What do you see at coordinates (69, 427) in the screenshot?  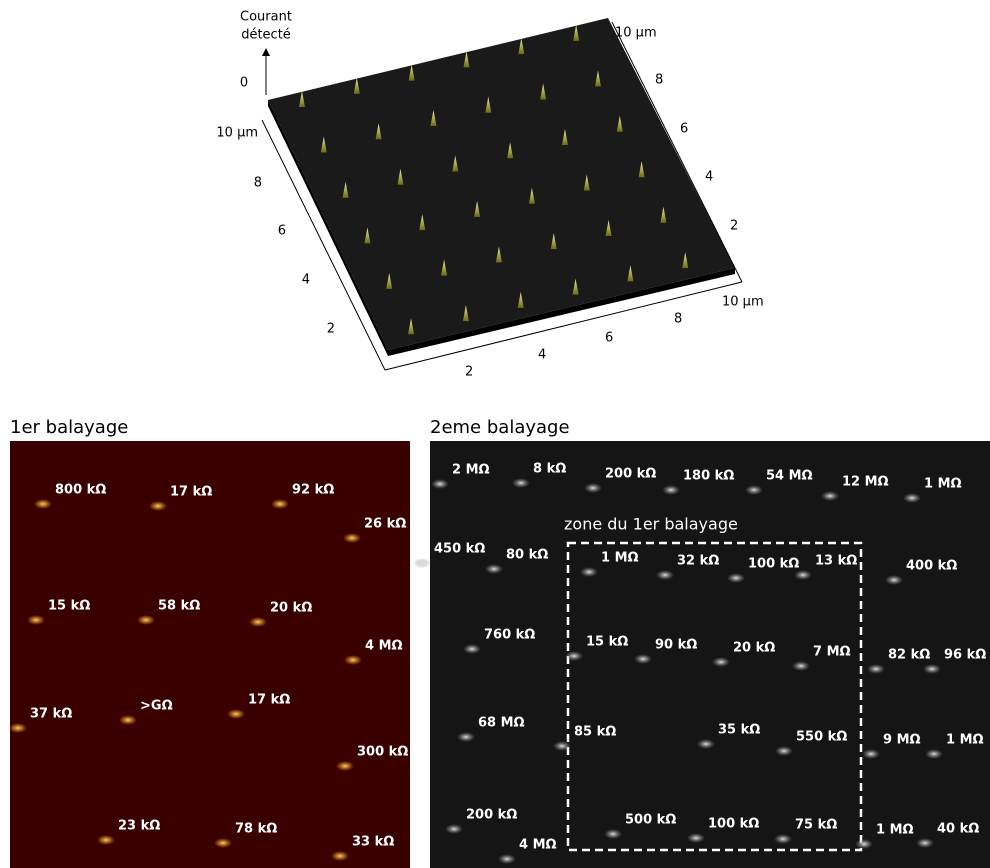 I see `scan1-title: 1er balayage` at bounding box center [69, 427].